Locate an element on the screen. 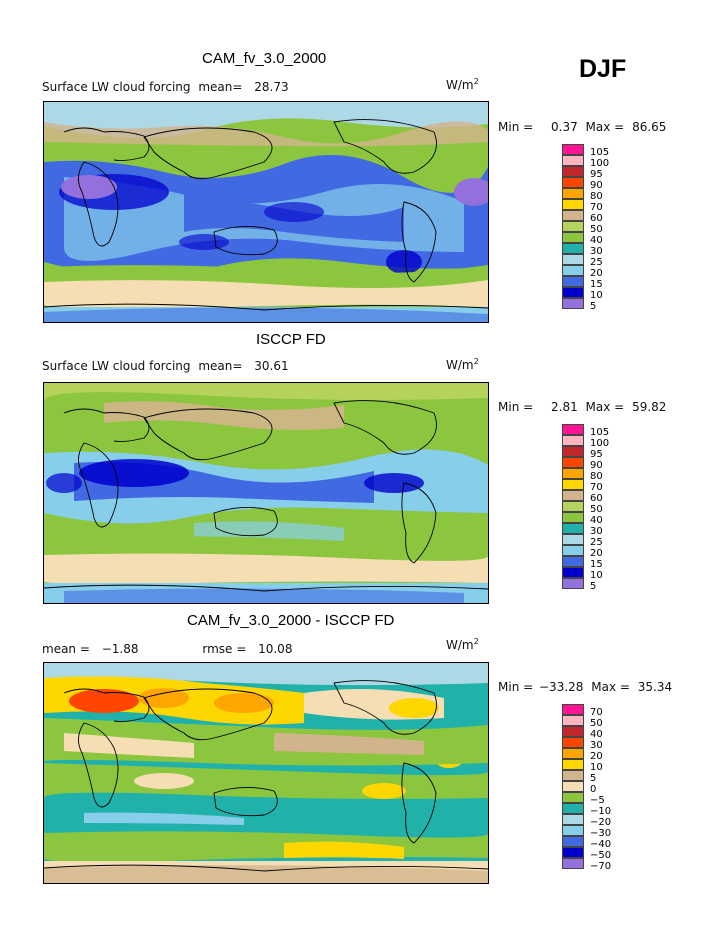 The width and height of the screenshot is (723, 935). panel3-minmax: Min = −33.28 Max = 35.34 is located at coordinates (585, 687).